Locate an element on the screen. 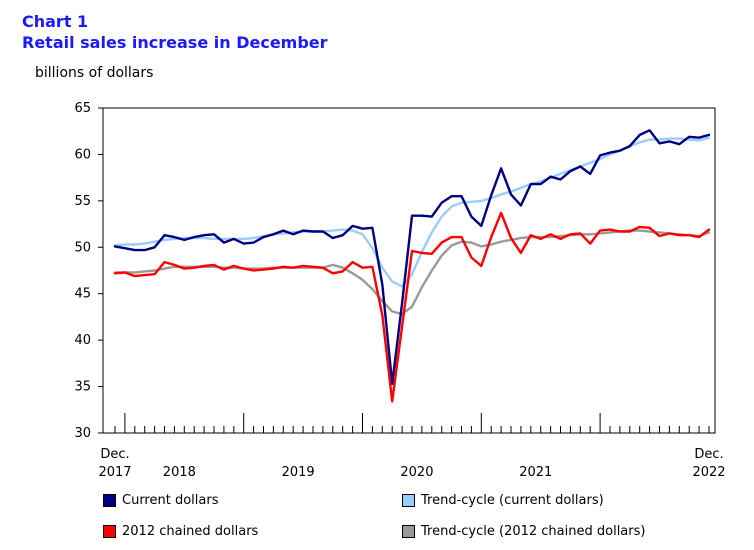  legend-label: 2012 chained dollars is located at coordinates (190, 531).